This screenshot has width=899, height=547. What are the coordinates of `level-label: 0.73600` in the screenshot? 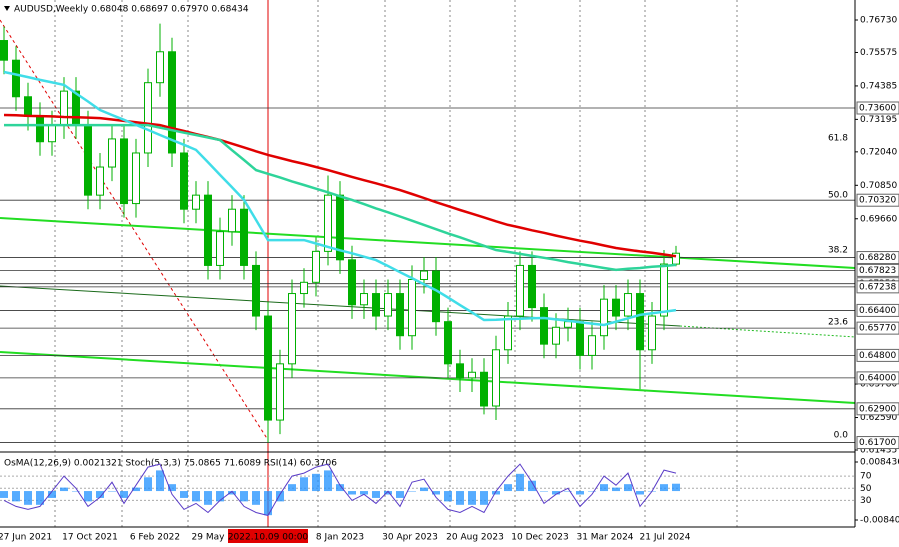 It's located at (877, 108).